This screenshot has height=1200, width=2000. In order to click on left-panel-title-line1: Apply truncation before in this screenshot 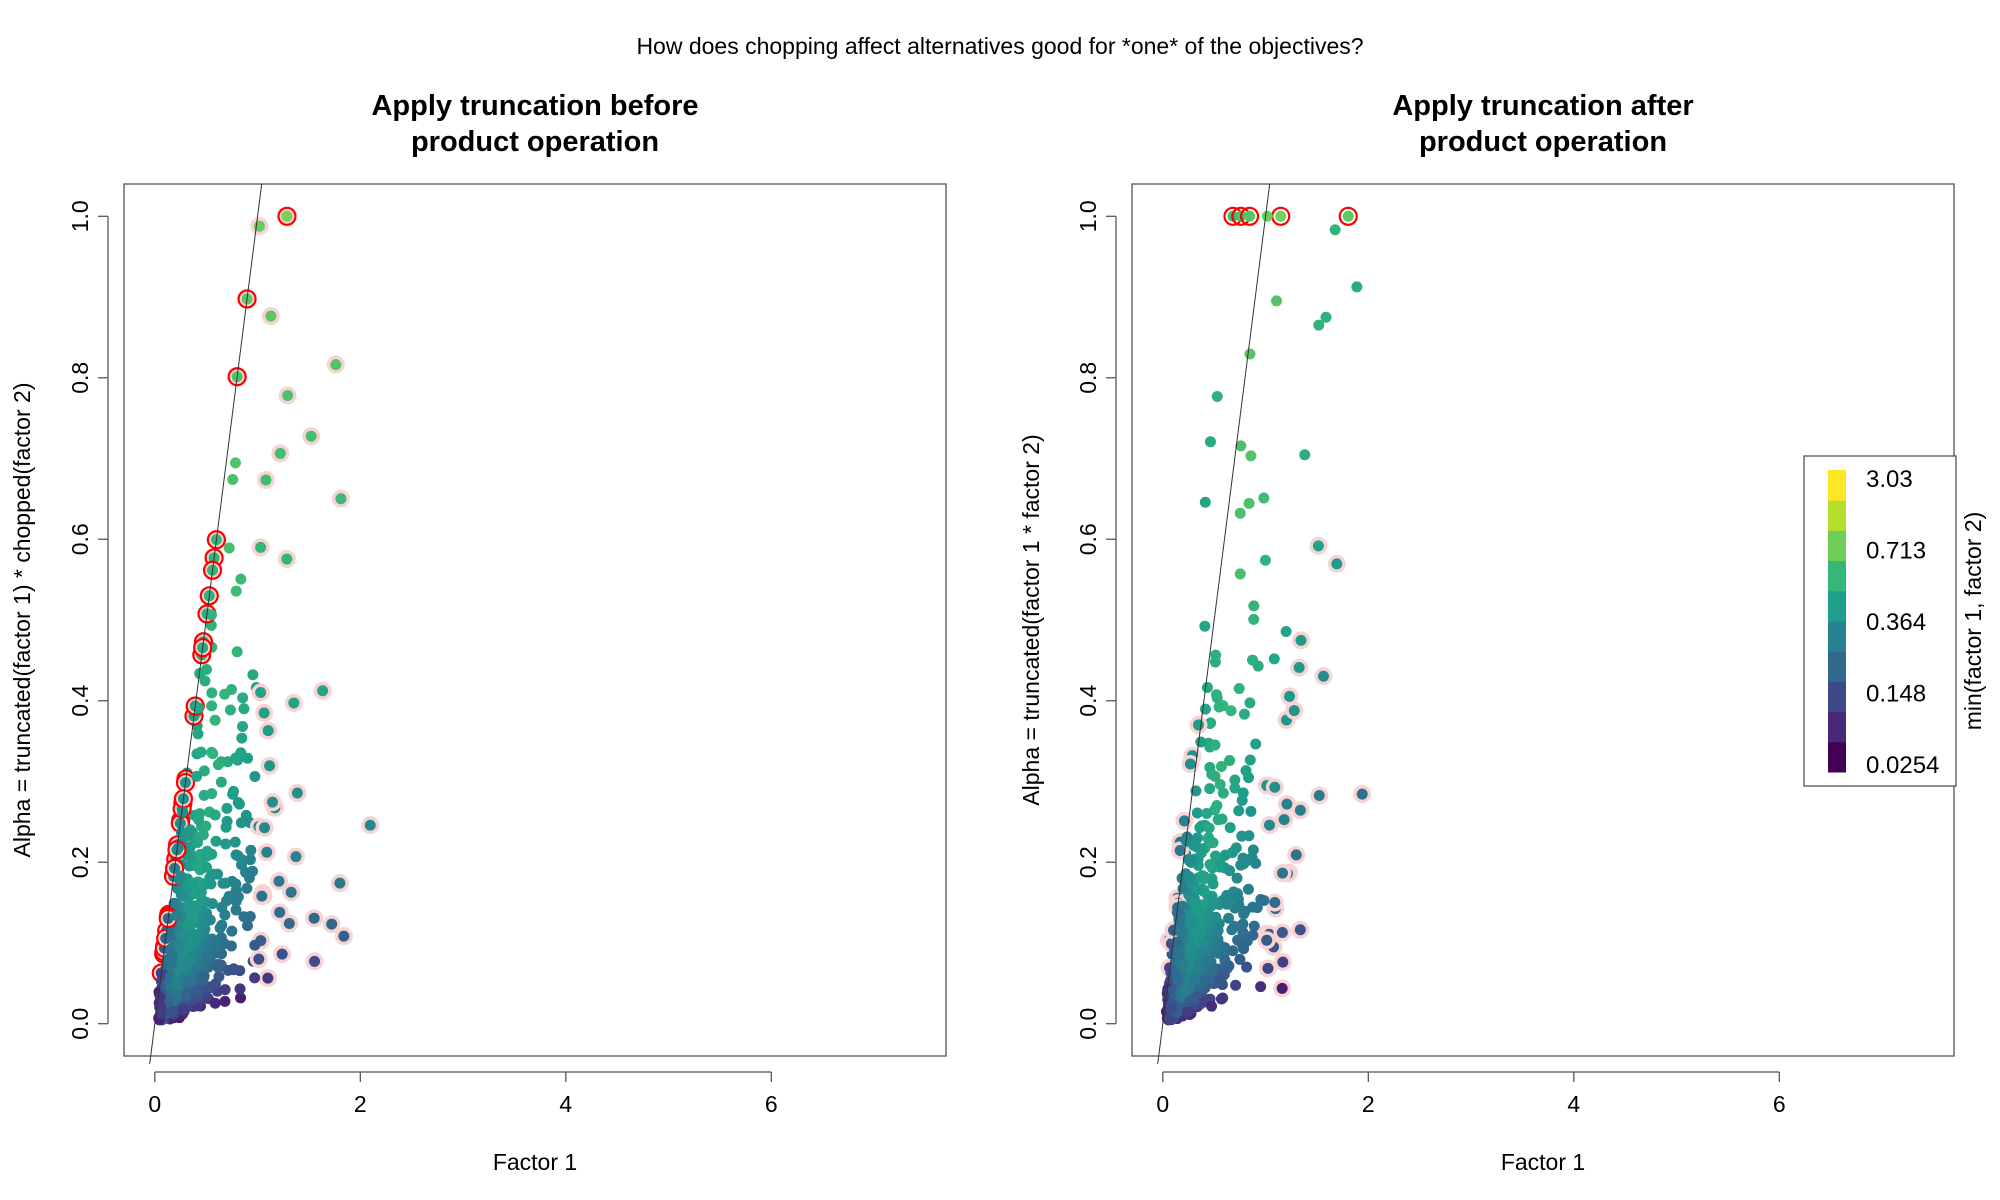, I will do `click(534, 106)`.